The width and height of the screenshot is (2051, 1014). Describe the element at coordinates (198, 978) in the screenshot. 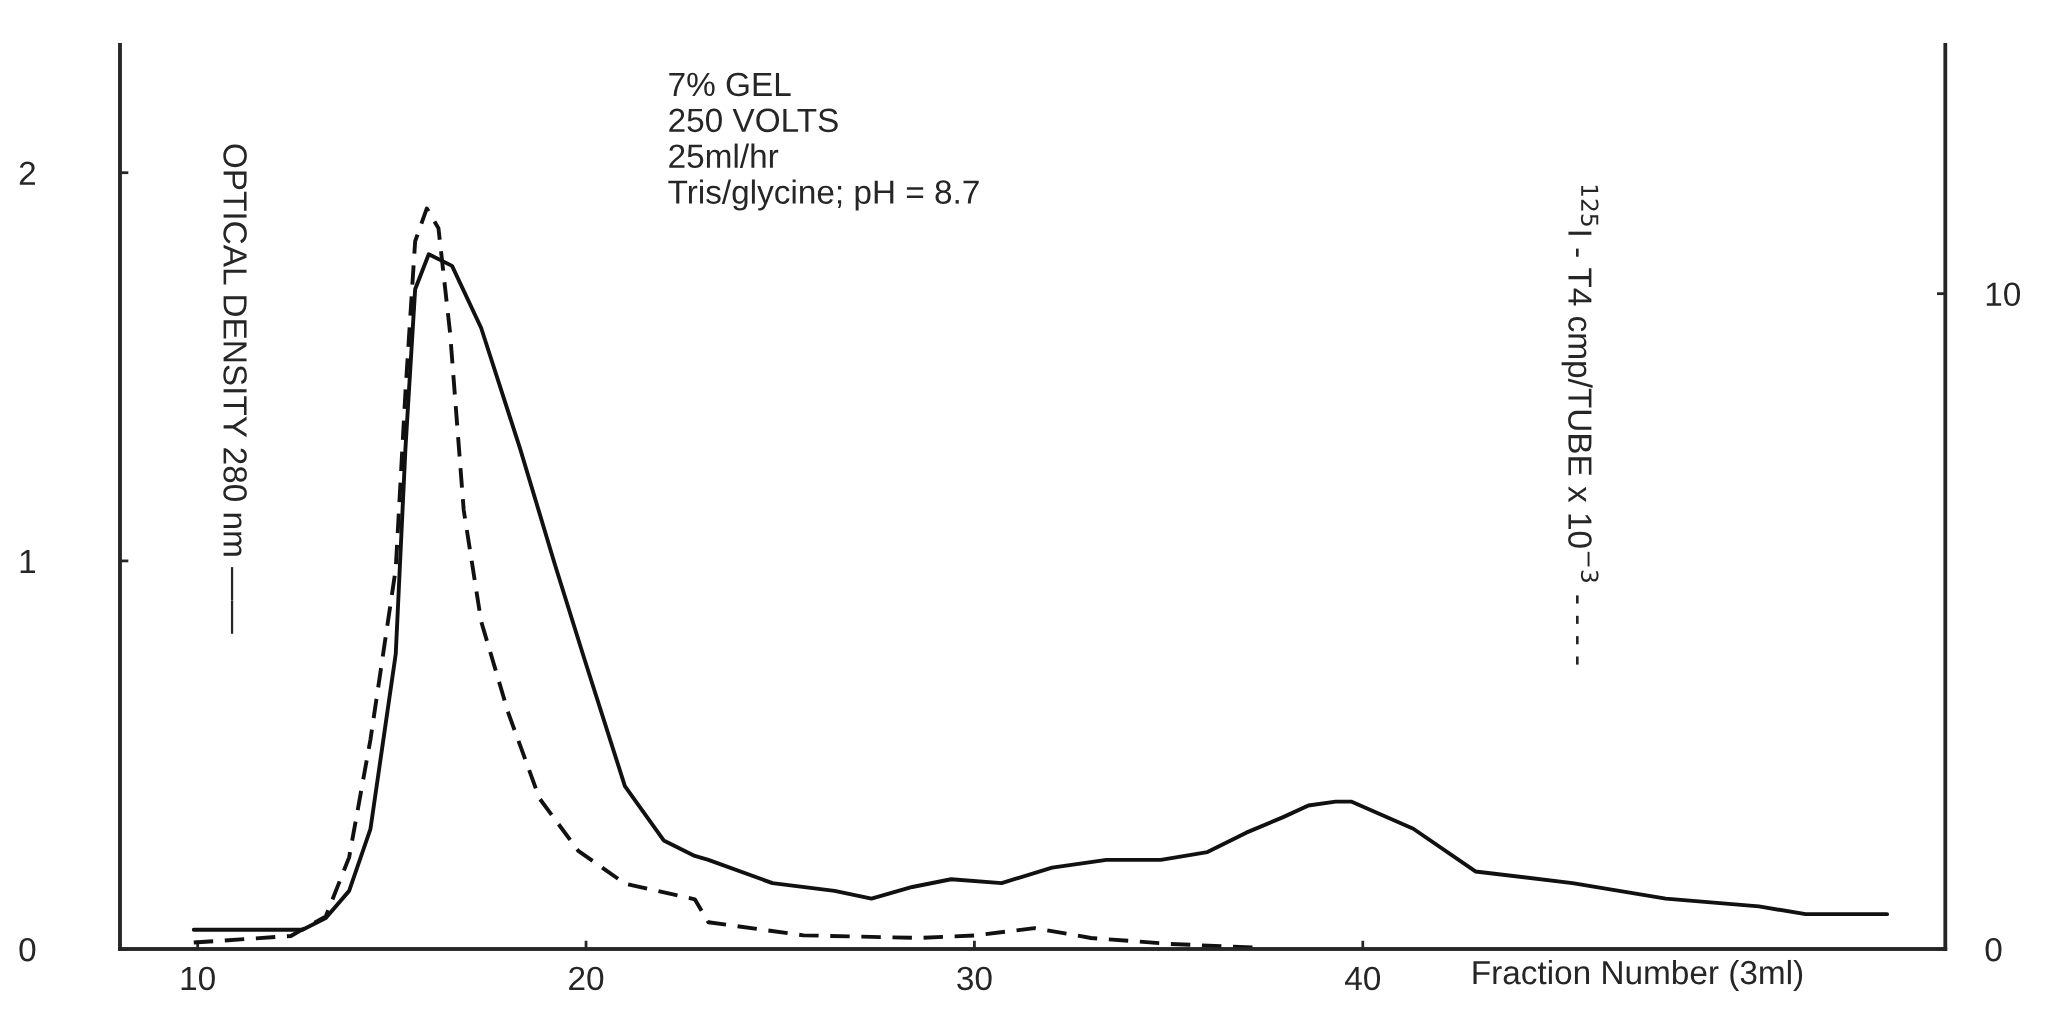

I see `x-tick-label: 10` at that location.